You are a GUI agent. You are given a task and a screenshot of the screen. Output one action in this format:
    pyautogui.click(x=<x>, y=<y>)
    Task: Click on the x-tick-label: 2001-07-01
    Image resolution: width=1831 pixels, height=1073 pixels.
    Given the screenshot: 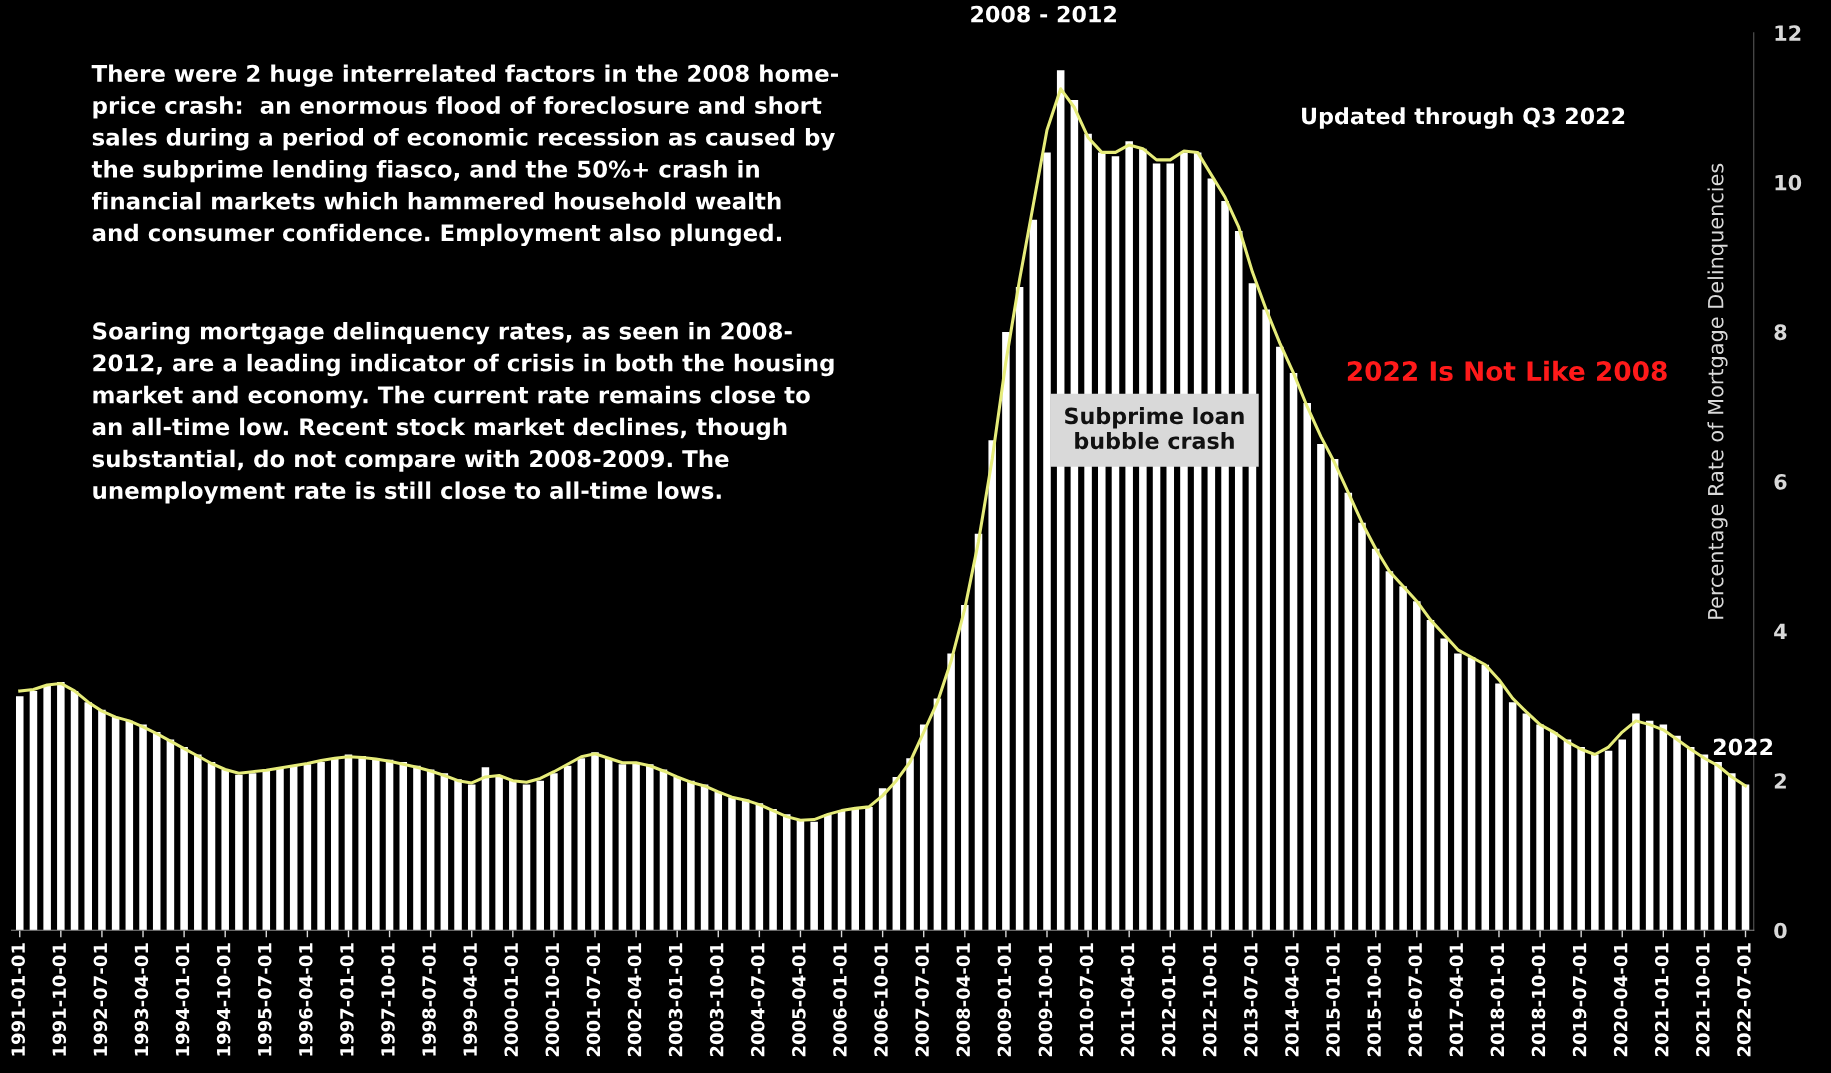 What is the action you would take?
    pyautogui.click(x=593, y=1000)
    